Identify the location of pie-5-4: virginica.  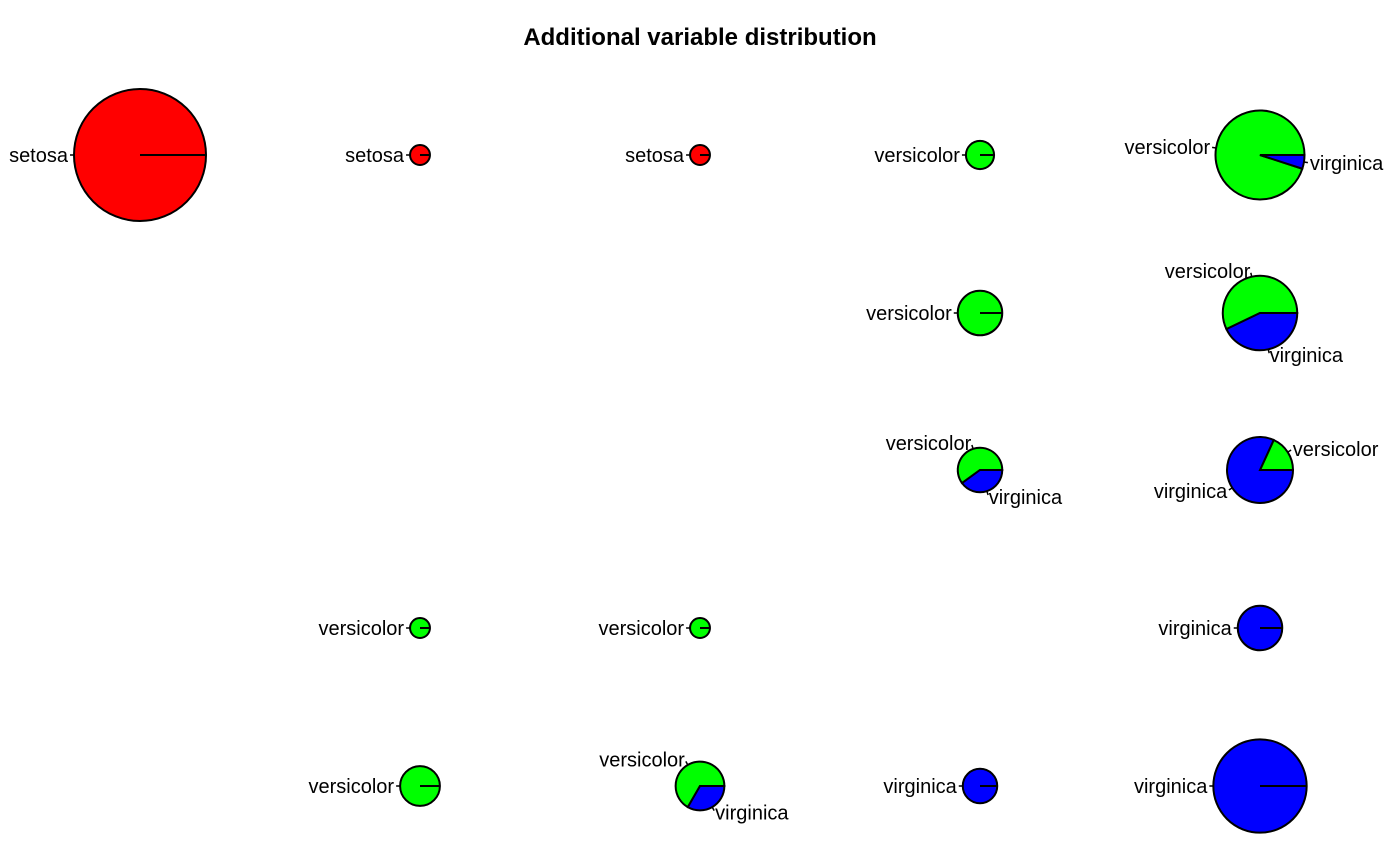
(941, 786).